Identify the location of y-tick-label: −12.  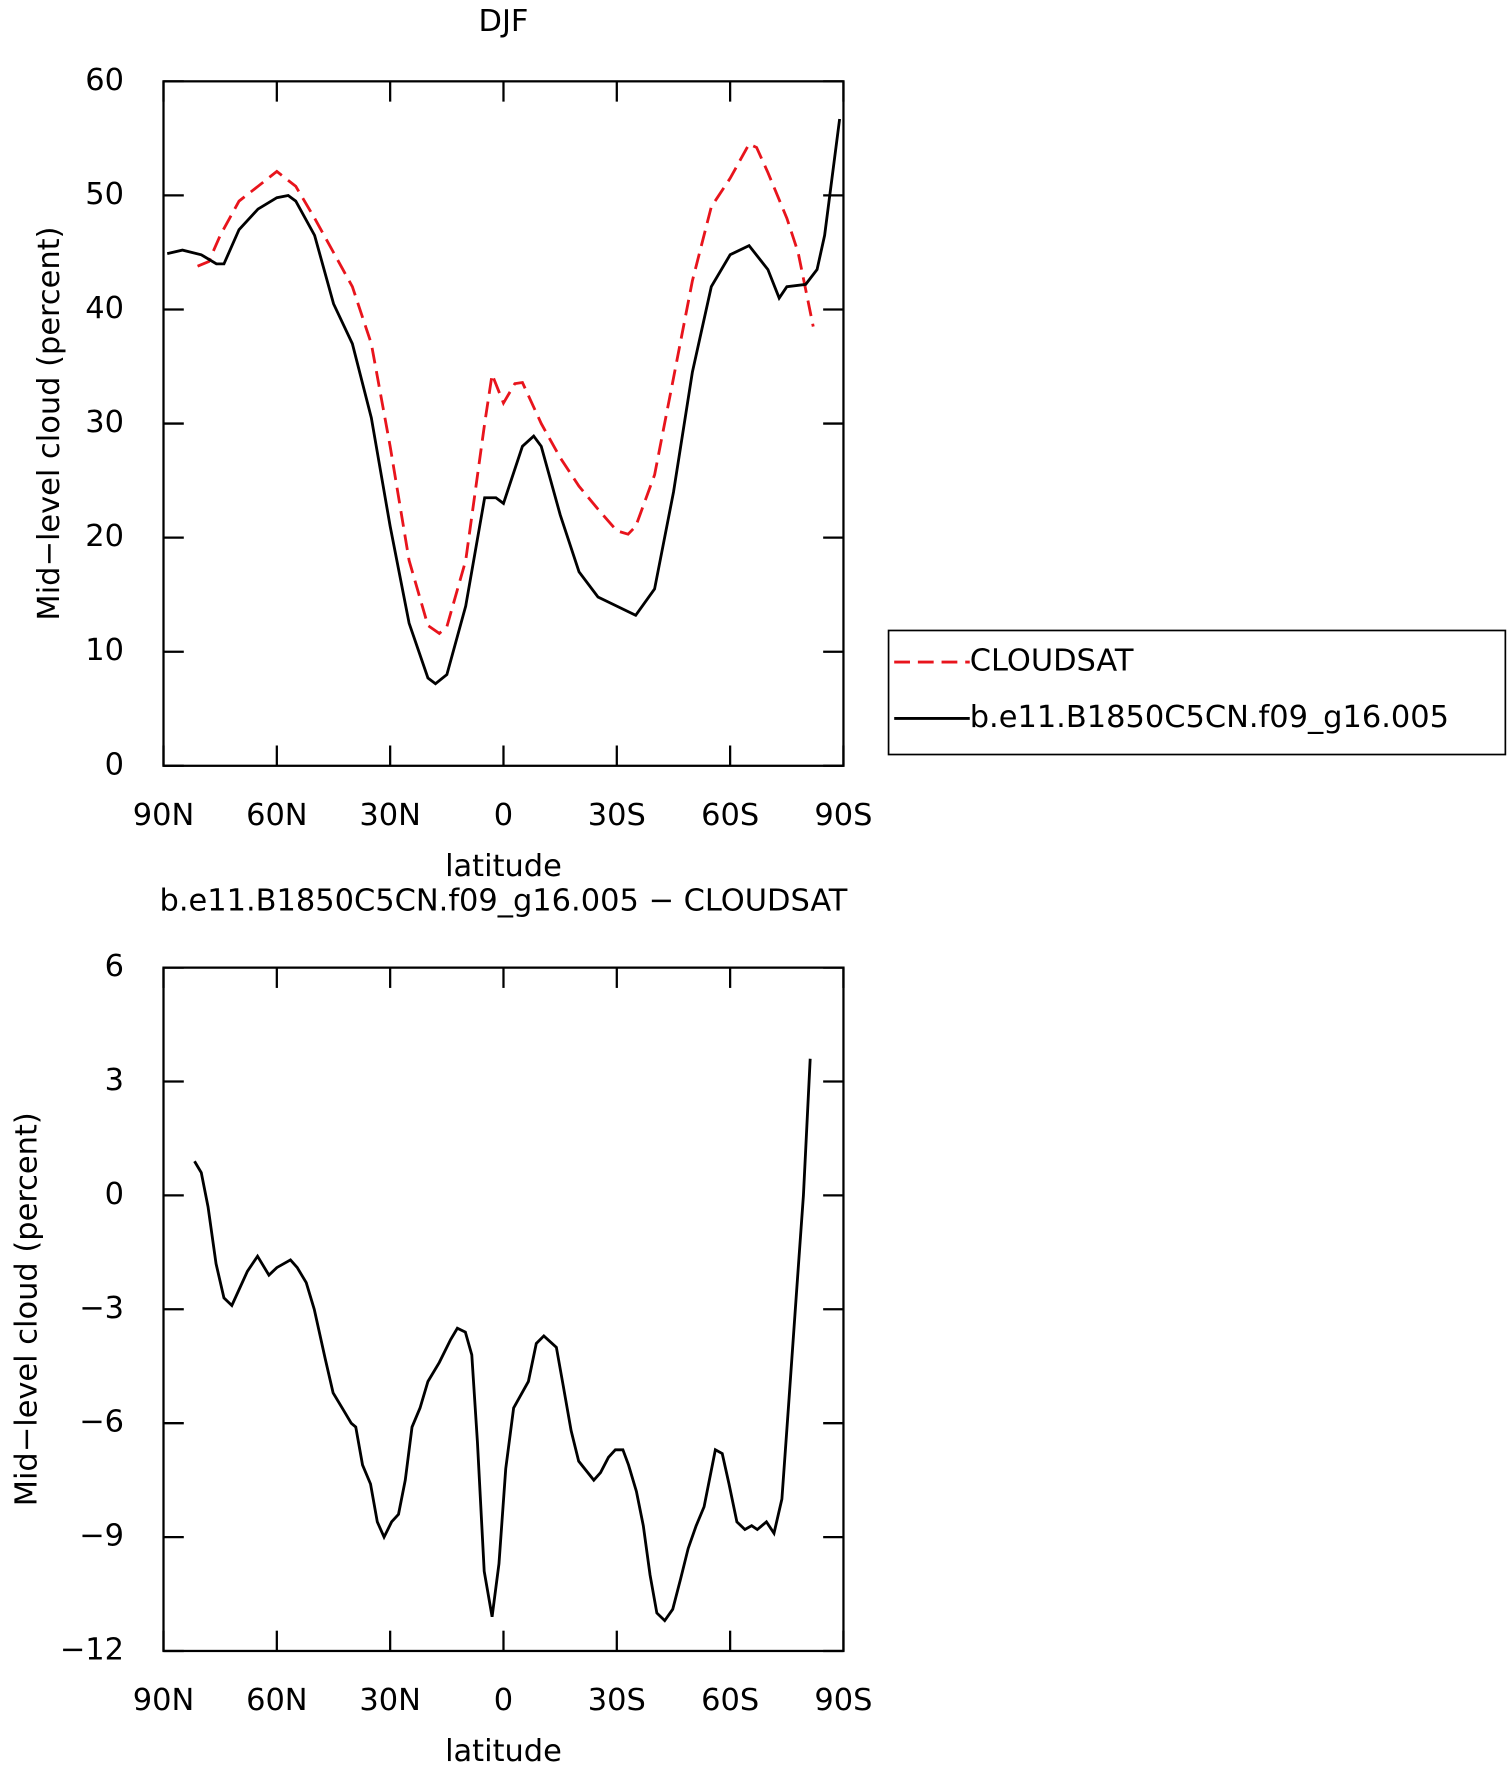
(92, 1649).